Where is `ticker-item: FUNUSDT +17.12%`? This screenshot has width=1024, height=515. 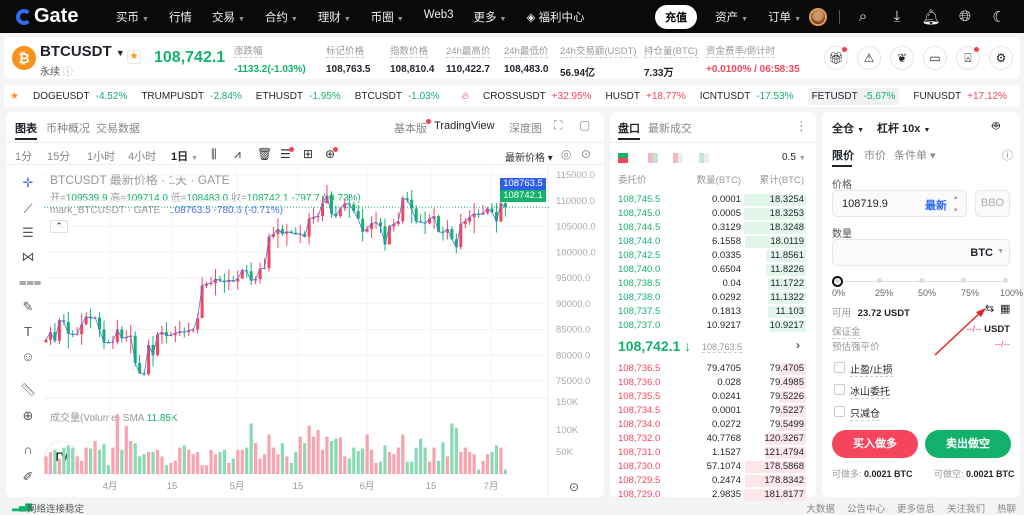
ticker-item: FUNUSDT +17.12% is located at coordinates (960, 96).